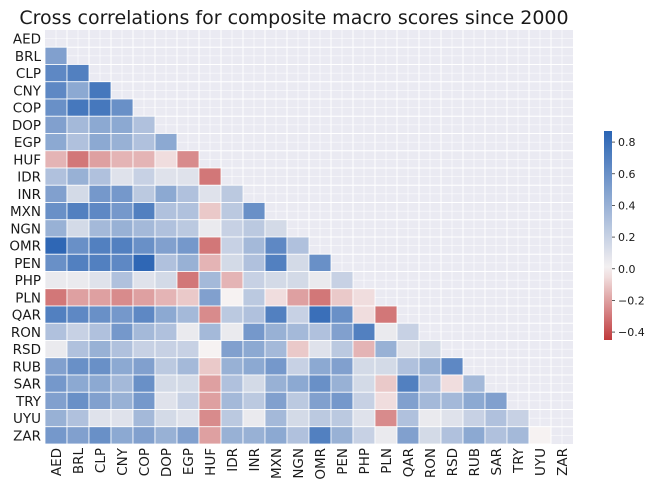 This screenshot has width=654, height=496. What do you see at coordinates (27, 419) in the screenshot?
I see `y-tick-label-UYU: UYU` at bounding box center [27, 419].